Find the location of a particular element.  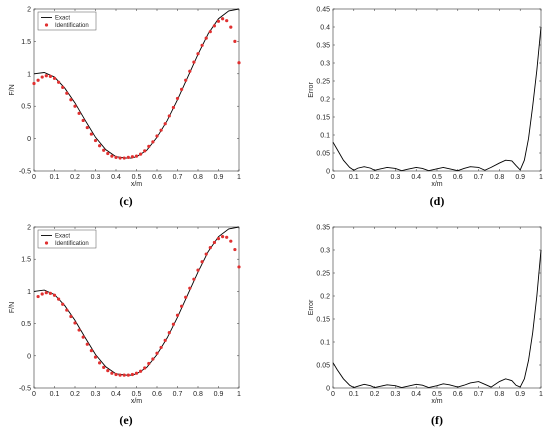

panel-d-x-axis-label: x/m is located at coordinates (436, 184).